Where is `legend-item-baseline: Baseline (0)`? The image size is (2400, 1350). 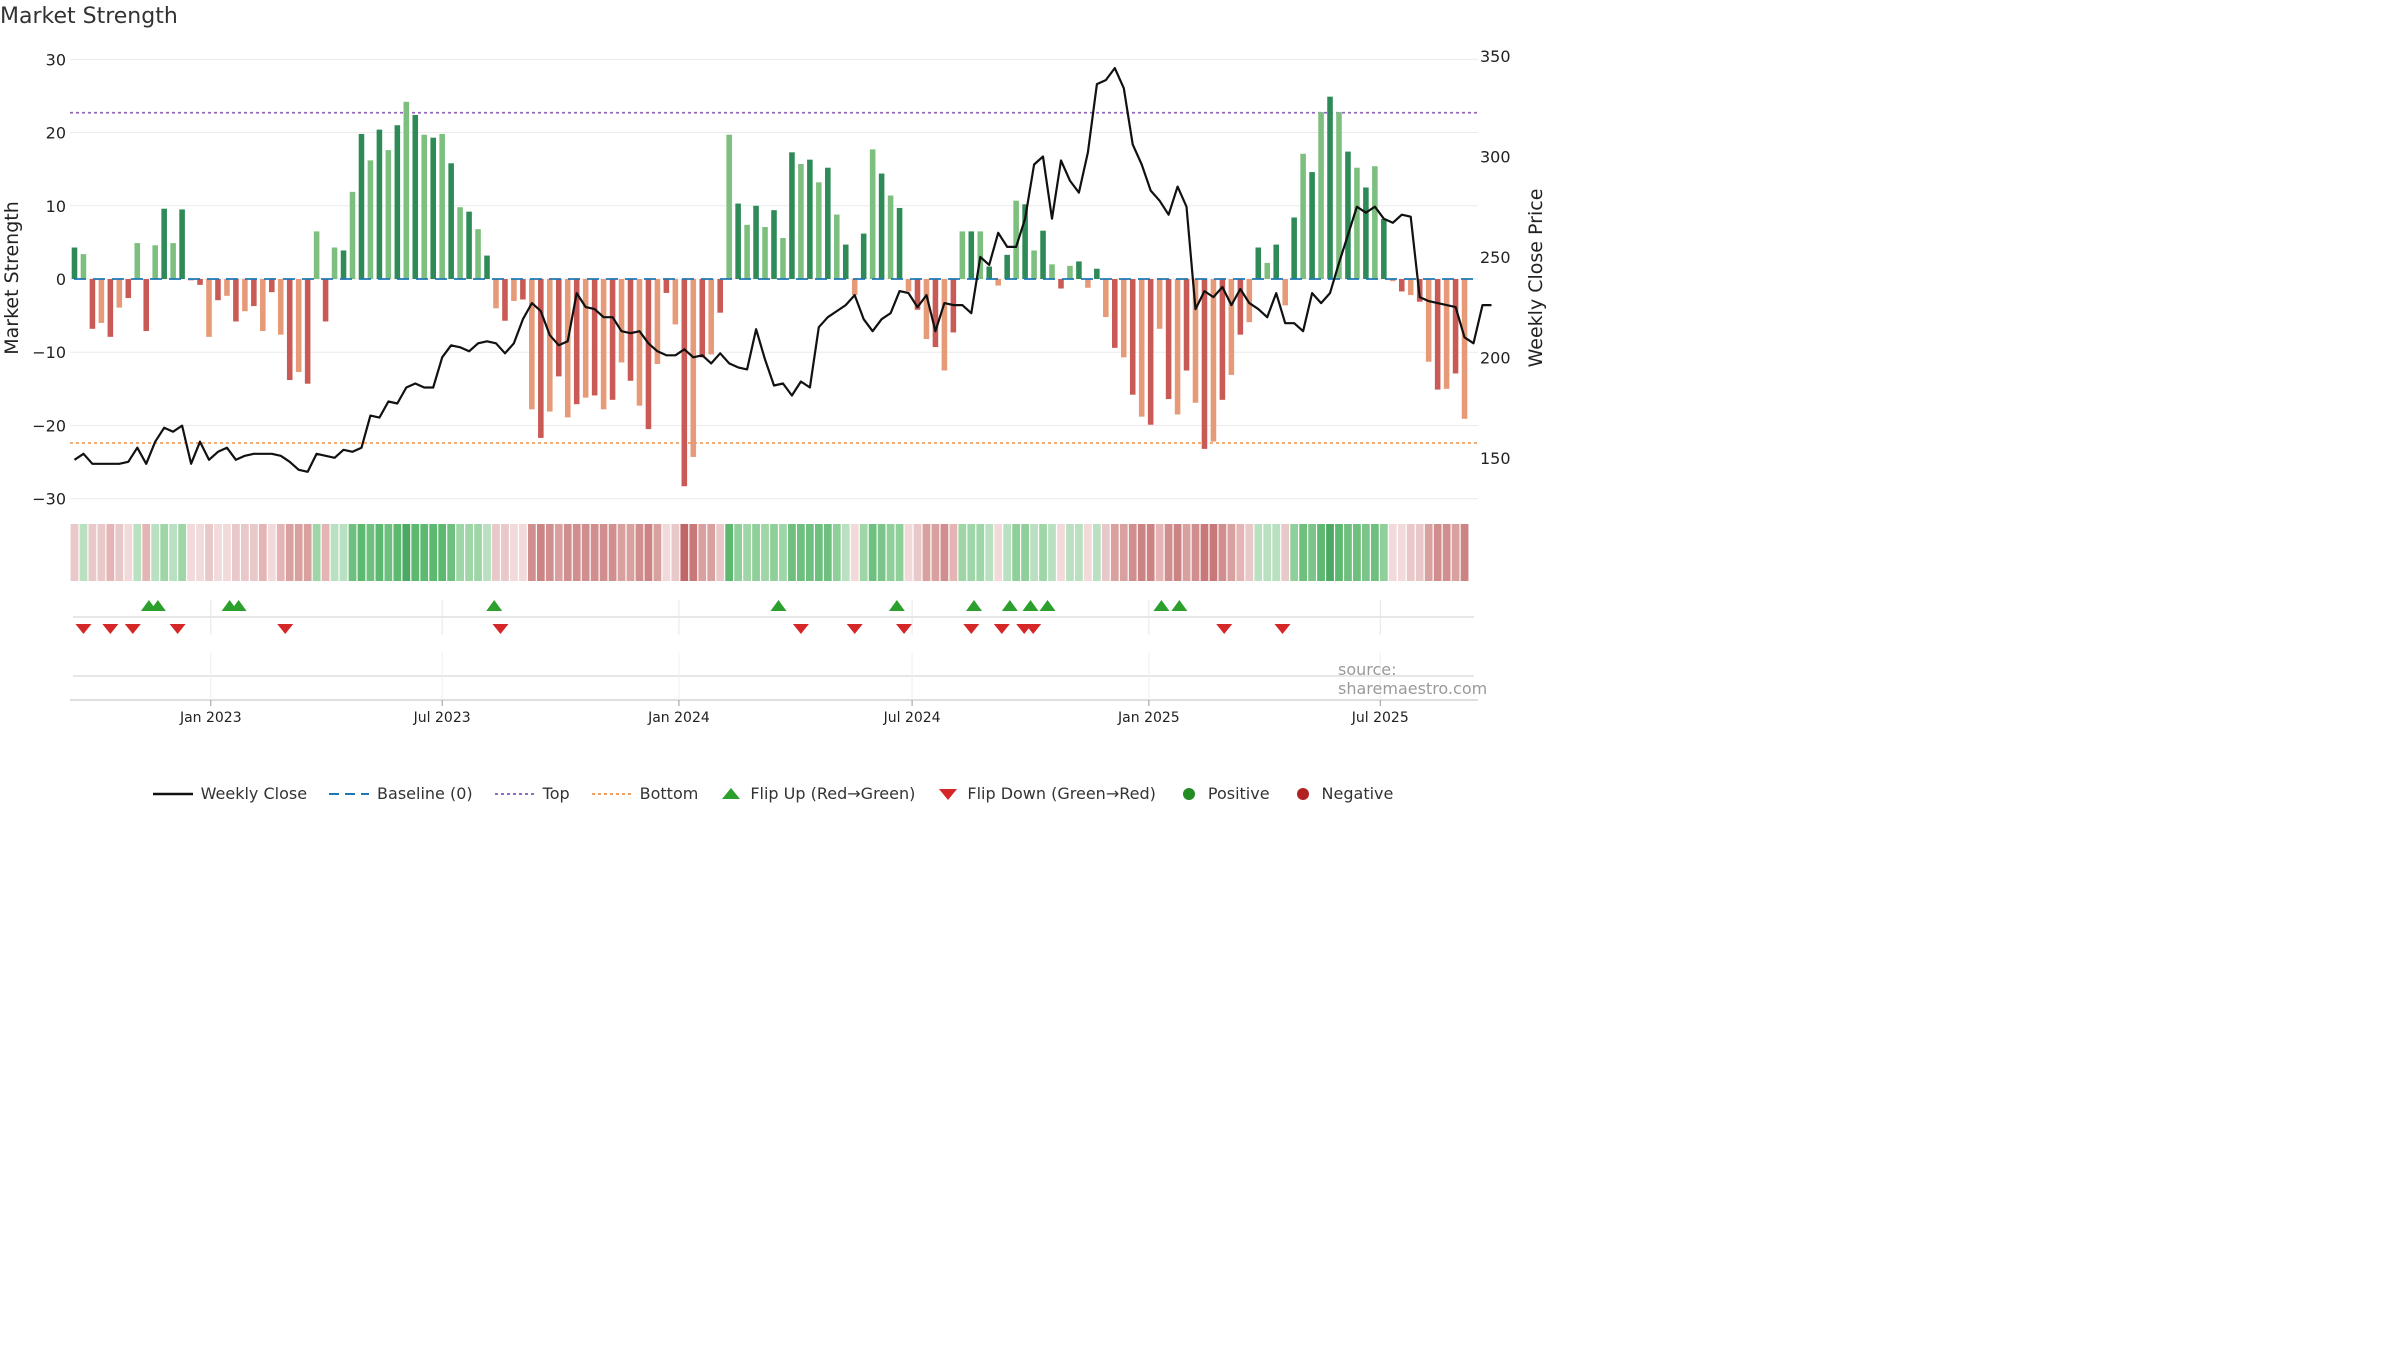
legend-item-baseline: Baseline (0) is located at coordinates (401, 793).